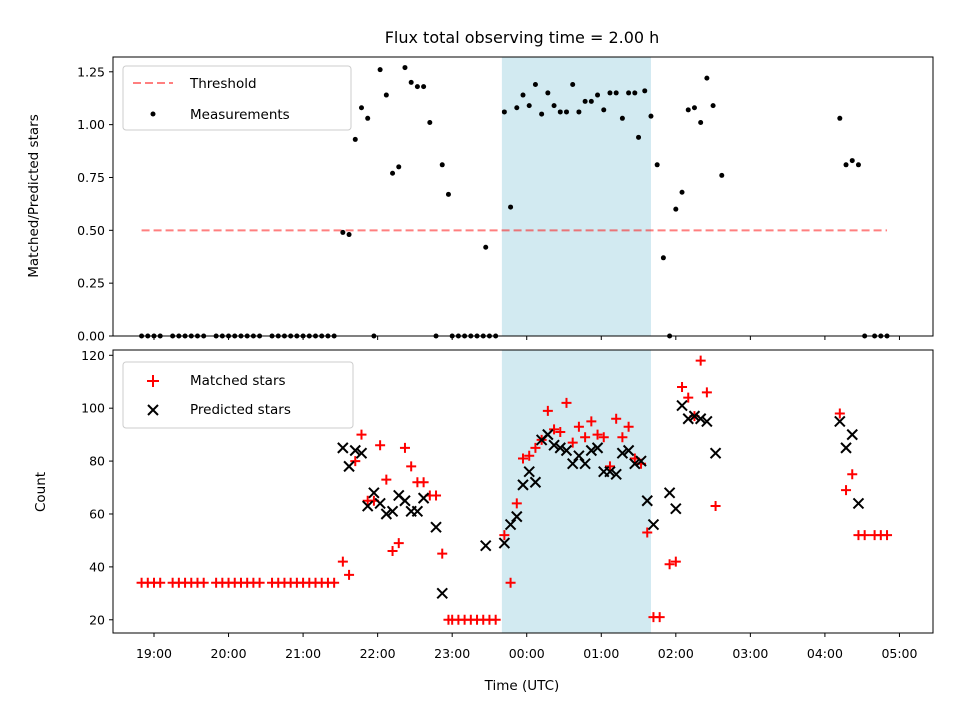 The image size is (960, 720). What do you see at coordinates (97, 619) in the screenshot?
I see `y-tick-label: 20` at bounding box center [97, 619].